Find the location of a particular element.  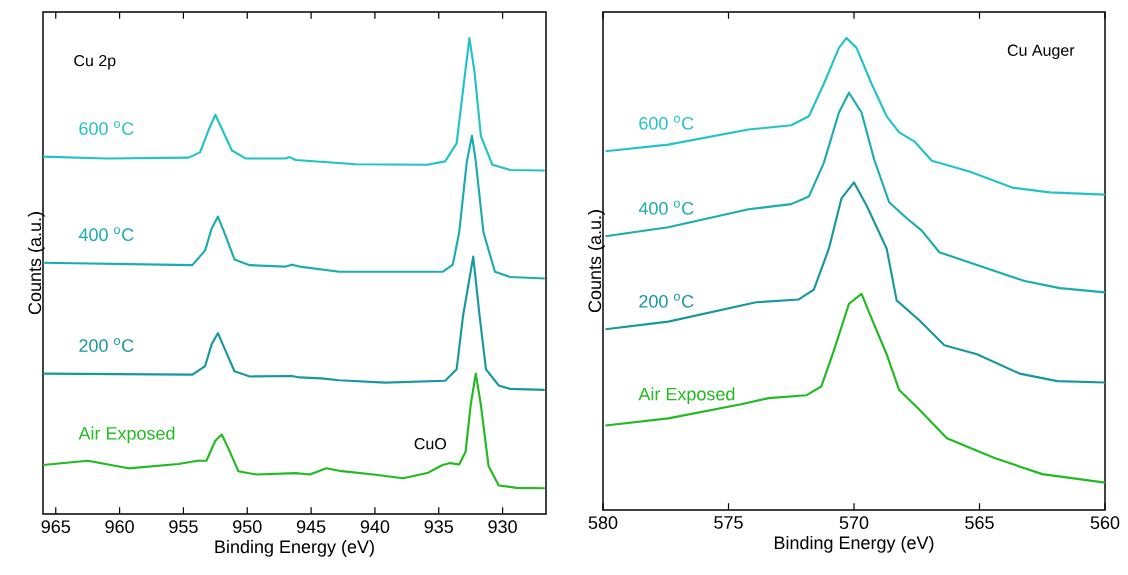

x-tick-label: 580 is located at coordinates (603, 522).